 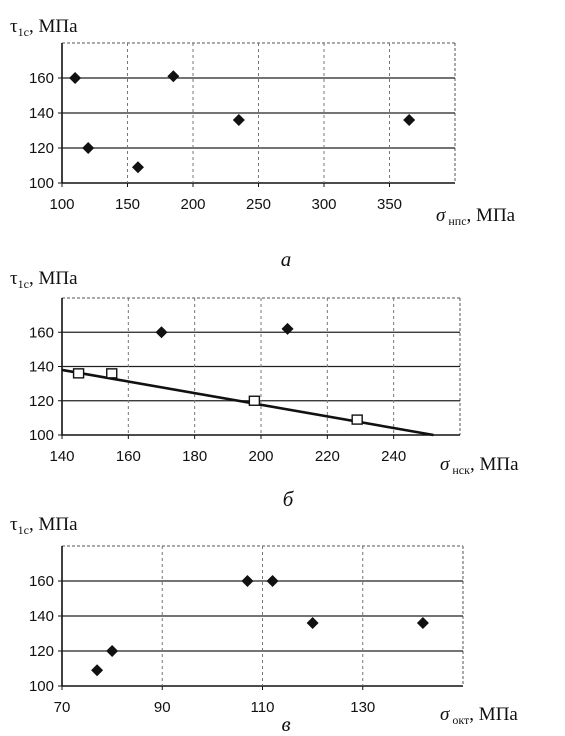 What do you see at coordinates (323, 204) in the screenshot?
I see `x-tick-label: 300` at bounding box center [323, 204].